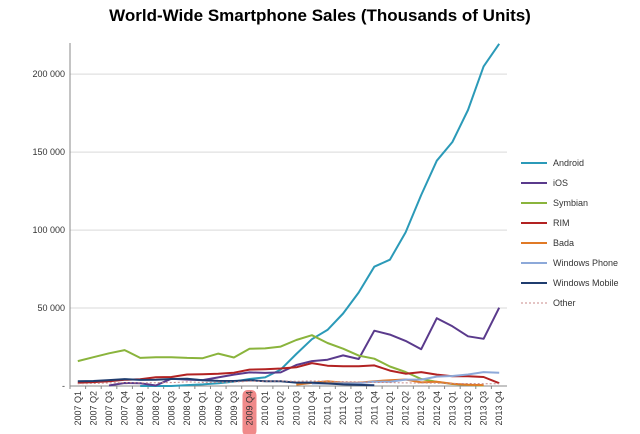 The height and width of the screenshot is (434, 640). I want to click on y-tick-label: 200 000, so click(48, 74).